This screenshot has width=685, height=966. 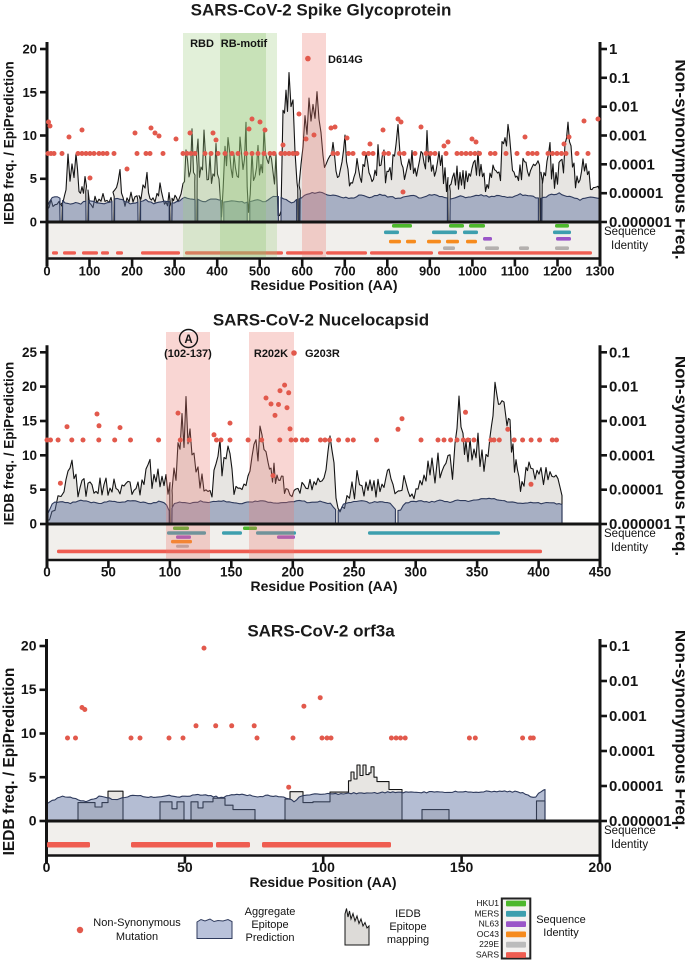 I want to click on svg-text: mapping, so click(x=408, y=940).